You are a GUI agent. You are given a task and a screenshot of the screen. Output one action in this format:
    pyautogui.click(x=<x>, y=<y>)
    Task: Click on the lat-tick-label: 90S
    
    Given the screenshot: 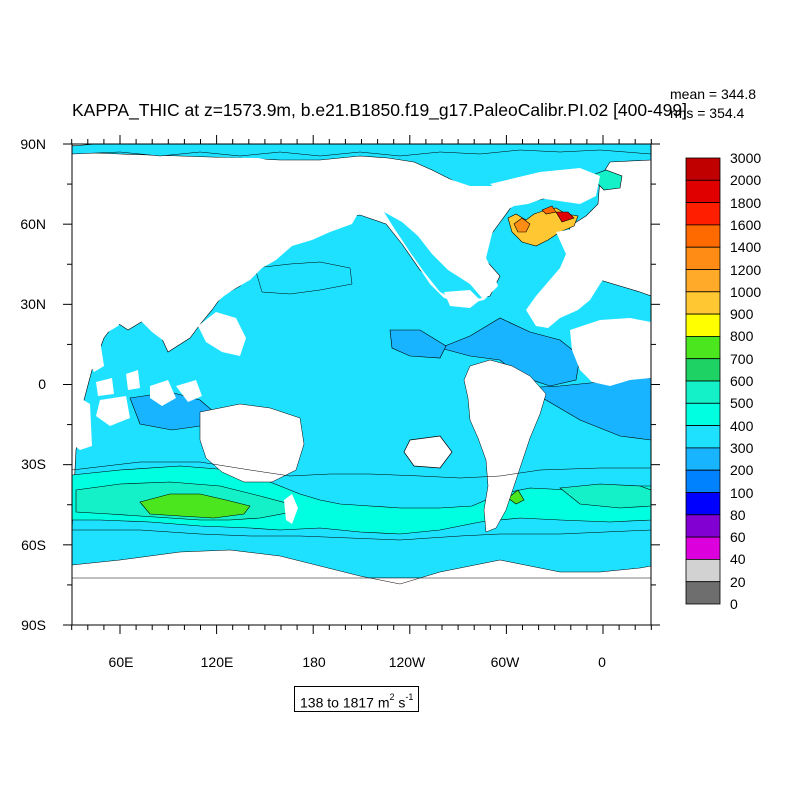 What is the action you would take?
    pyautogui.click(x=33, y=625)
    